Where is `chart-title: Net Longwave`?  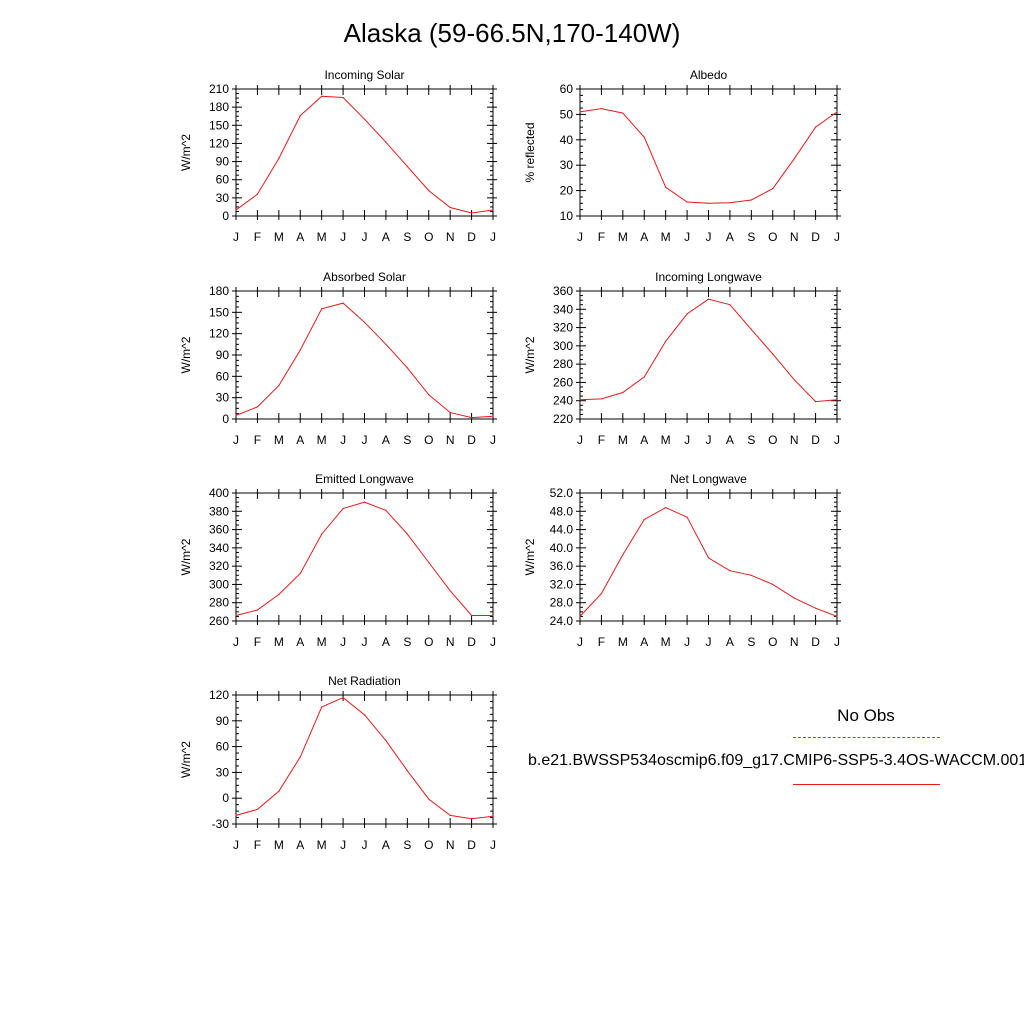 chart-title: Net Longwave is located at coordinates (708, 479).